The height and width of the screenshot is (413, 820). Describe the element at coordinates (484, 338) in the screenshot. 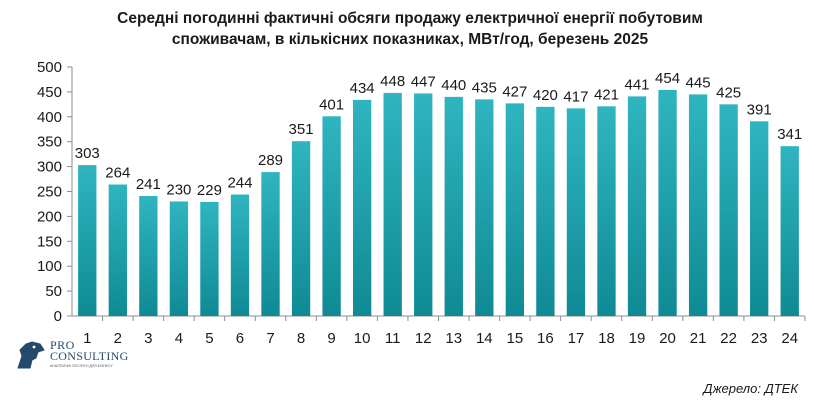

I see `x-tick-label-14: 14` at that location.